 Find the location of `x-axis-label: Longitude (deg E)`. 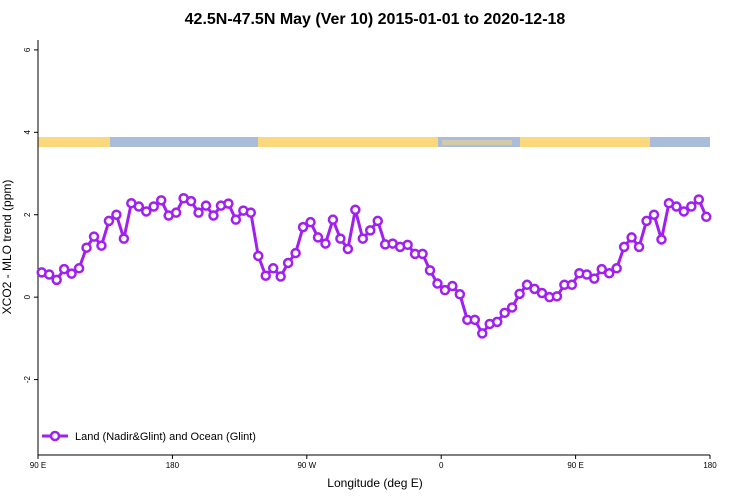

x-axis-label: Longitude (deg E) is located at coordinates (374, 483).